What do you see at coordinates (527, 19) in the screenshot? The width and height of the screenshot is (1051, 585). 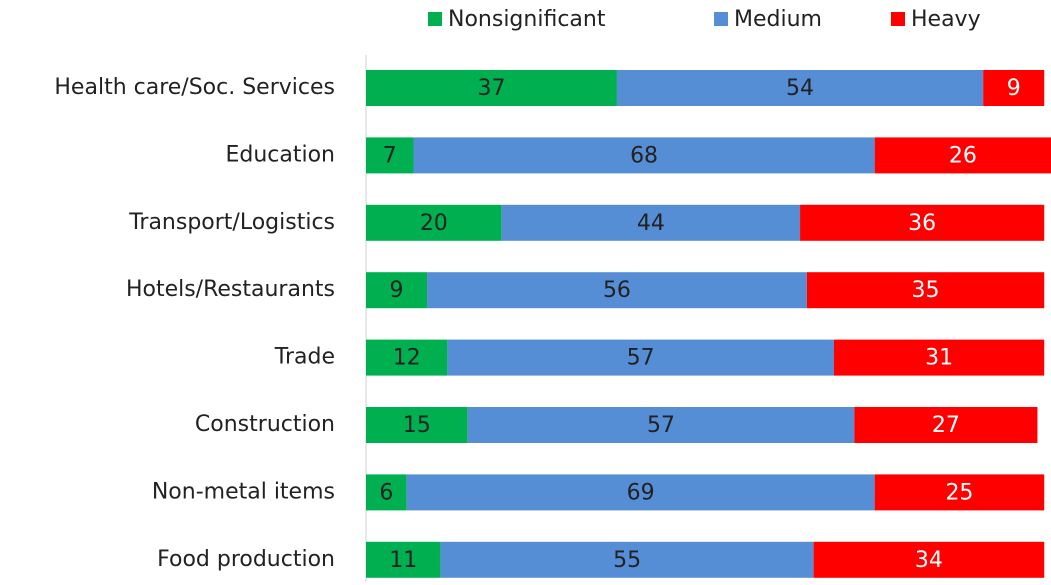 I see `legend-label: Nonsignificant` at bounding box center [527, 19].